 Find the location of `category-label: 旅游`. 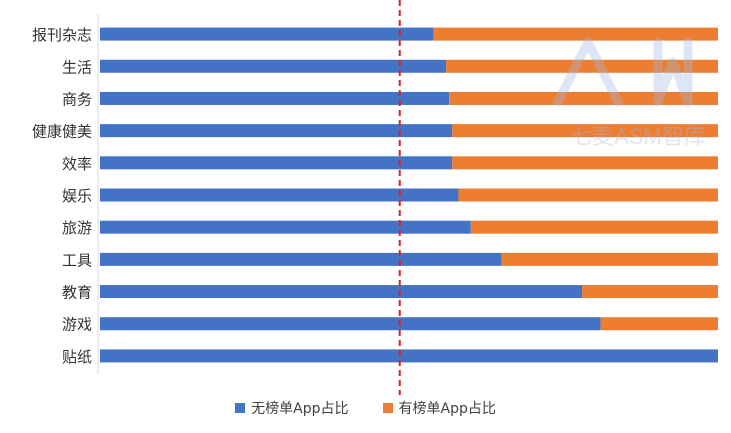

category-label: 旅游 is located at coordinates (77, 228).